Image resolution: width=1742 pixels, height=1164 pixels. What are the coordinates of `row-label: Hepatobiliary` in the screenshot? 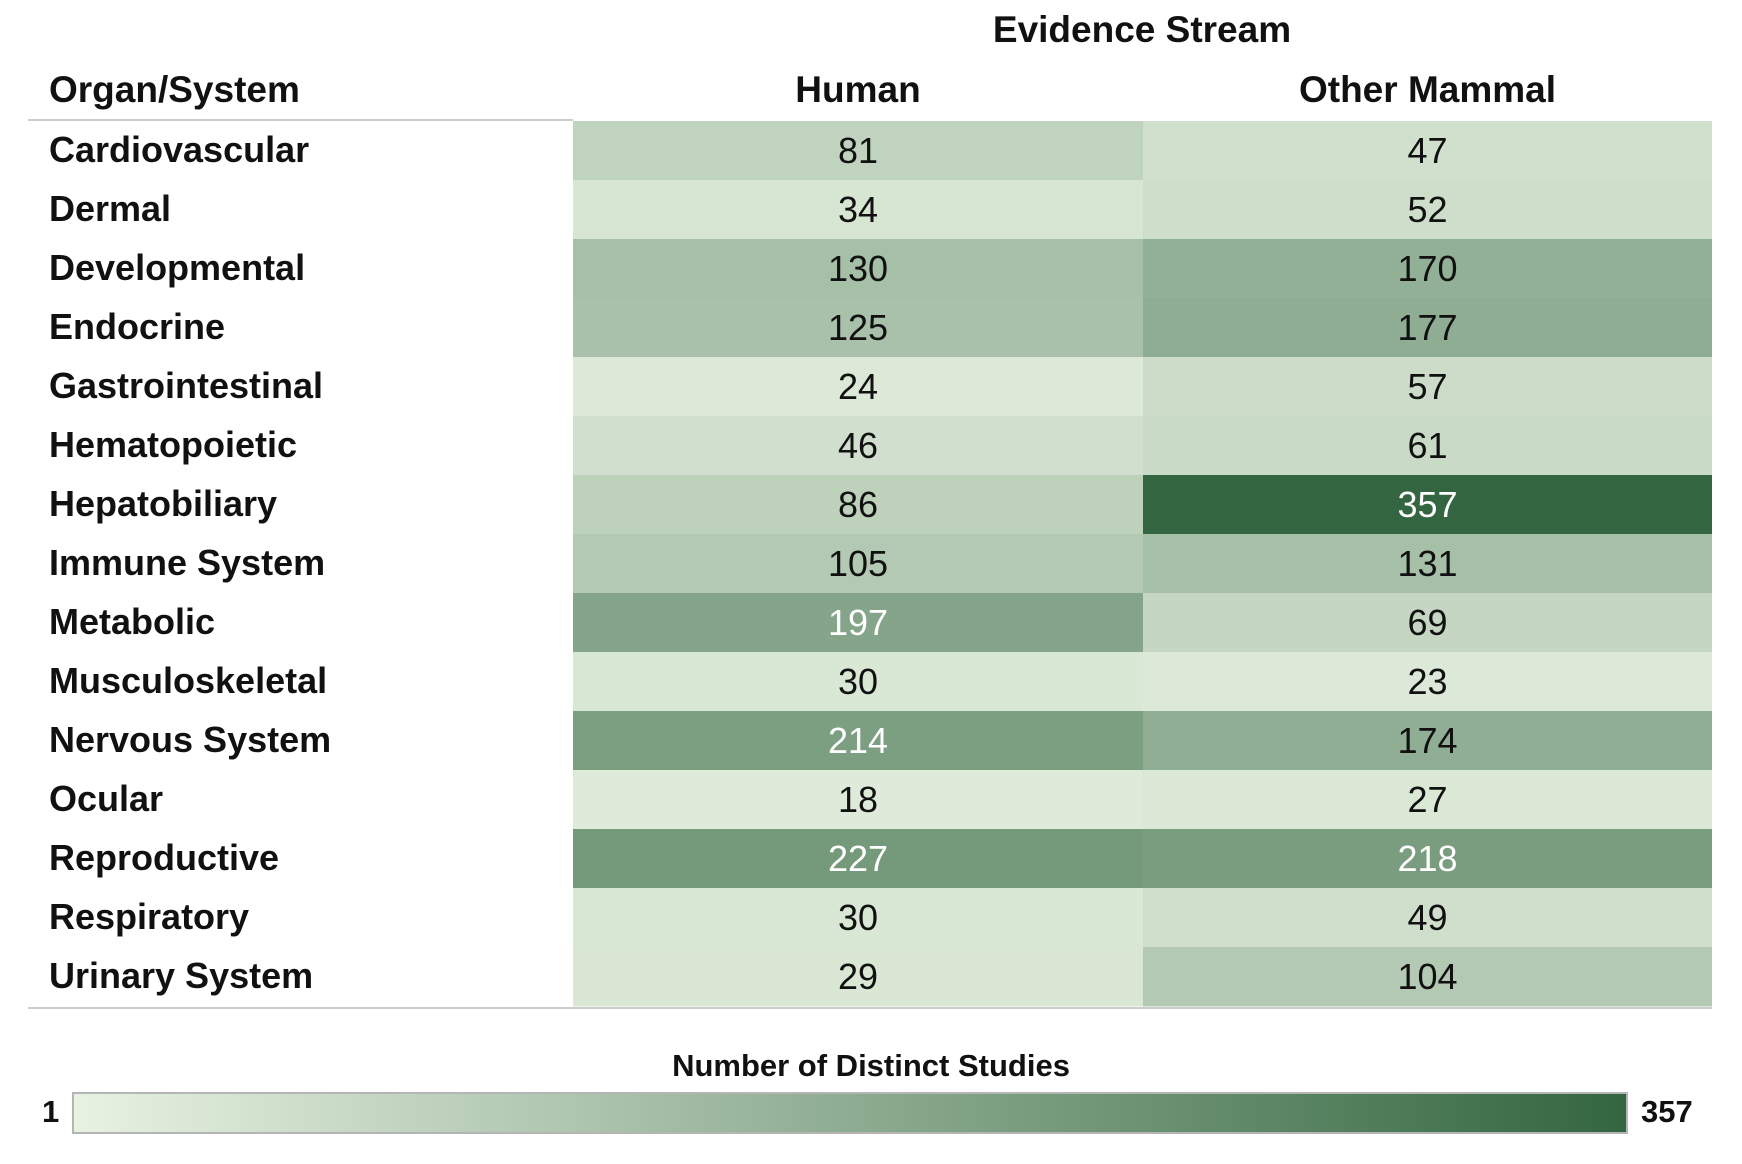 It's located at (163, 503).